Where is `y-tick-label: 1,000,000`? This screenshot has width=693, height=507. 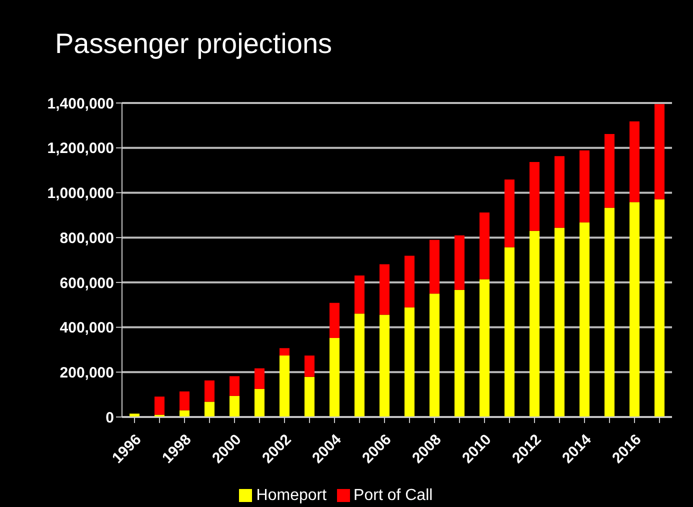
y-tick-label: 1,000,000 is located at coordinates (80, 193).